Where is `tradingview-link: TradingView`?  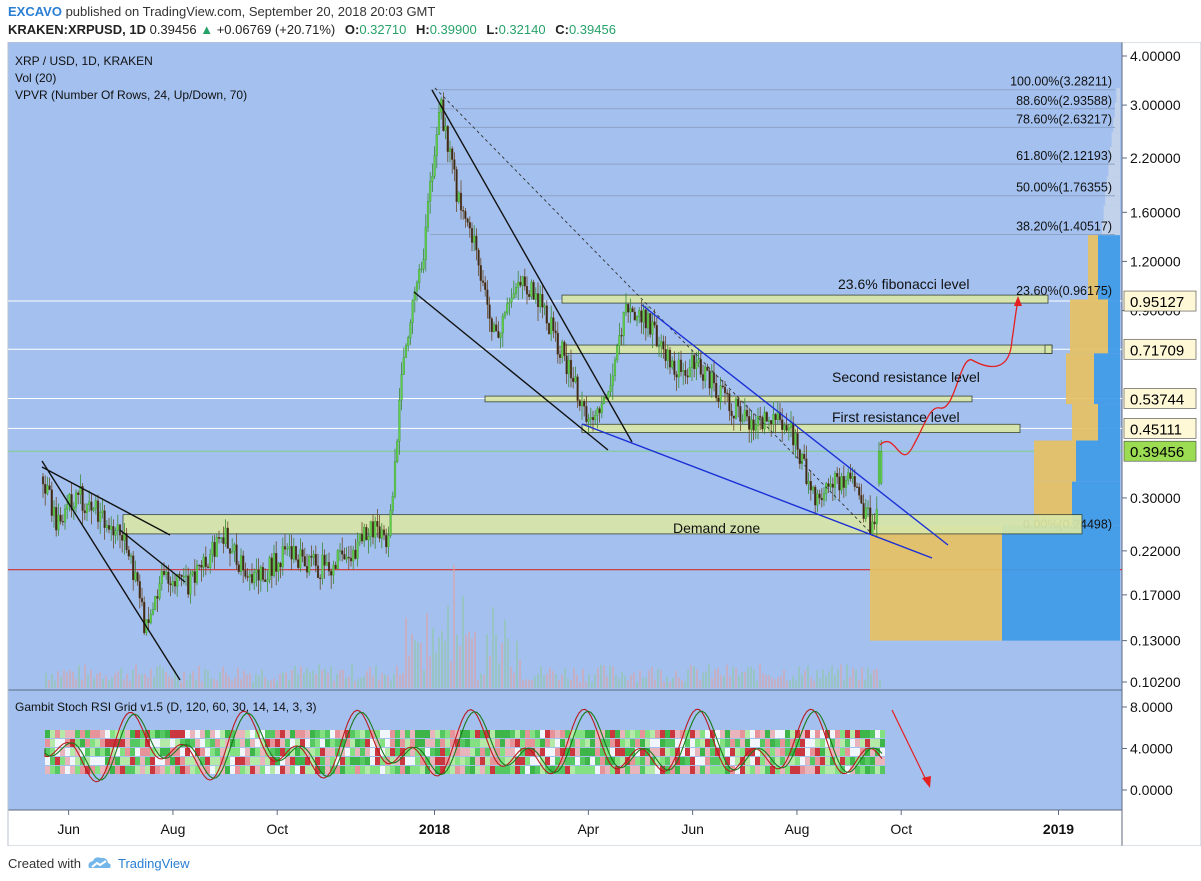 tradingview-link: TradingView is located at coordinates (154, 863).